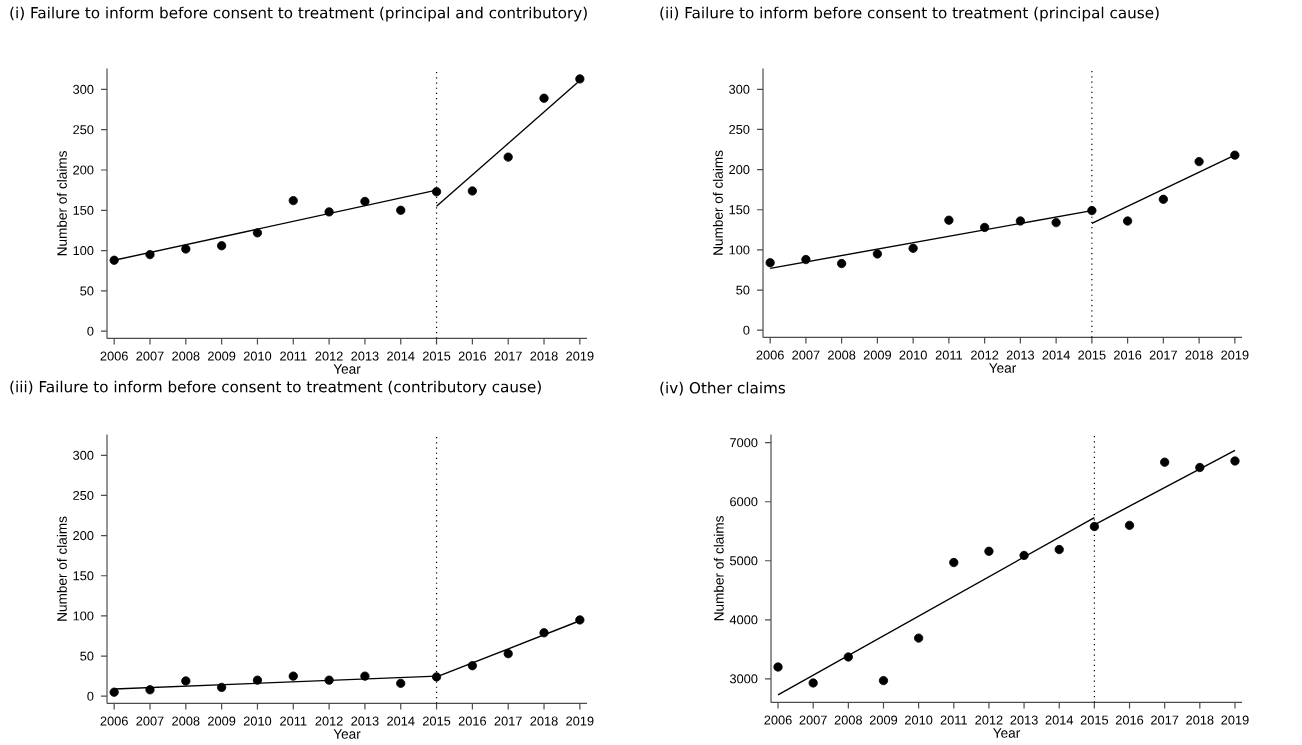 The height and width of the screenshot is (745, 1302). Describe the element at coordinates (743, 561) in the screenshot. I see `y-tick-label: 5000` at that location.